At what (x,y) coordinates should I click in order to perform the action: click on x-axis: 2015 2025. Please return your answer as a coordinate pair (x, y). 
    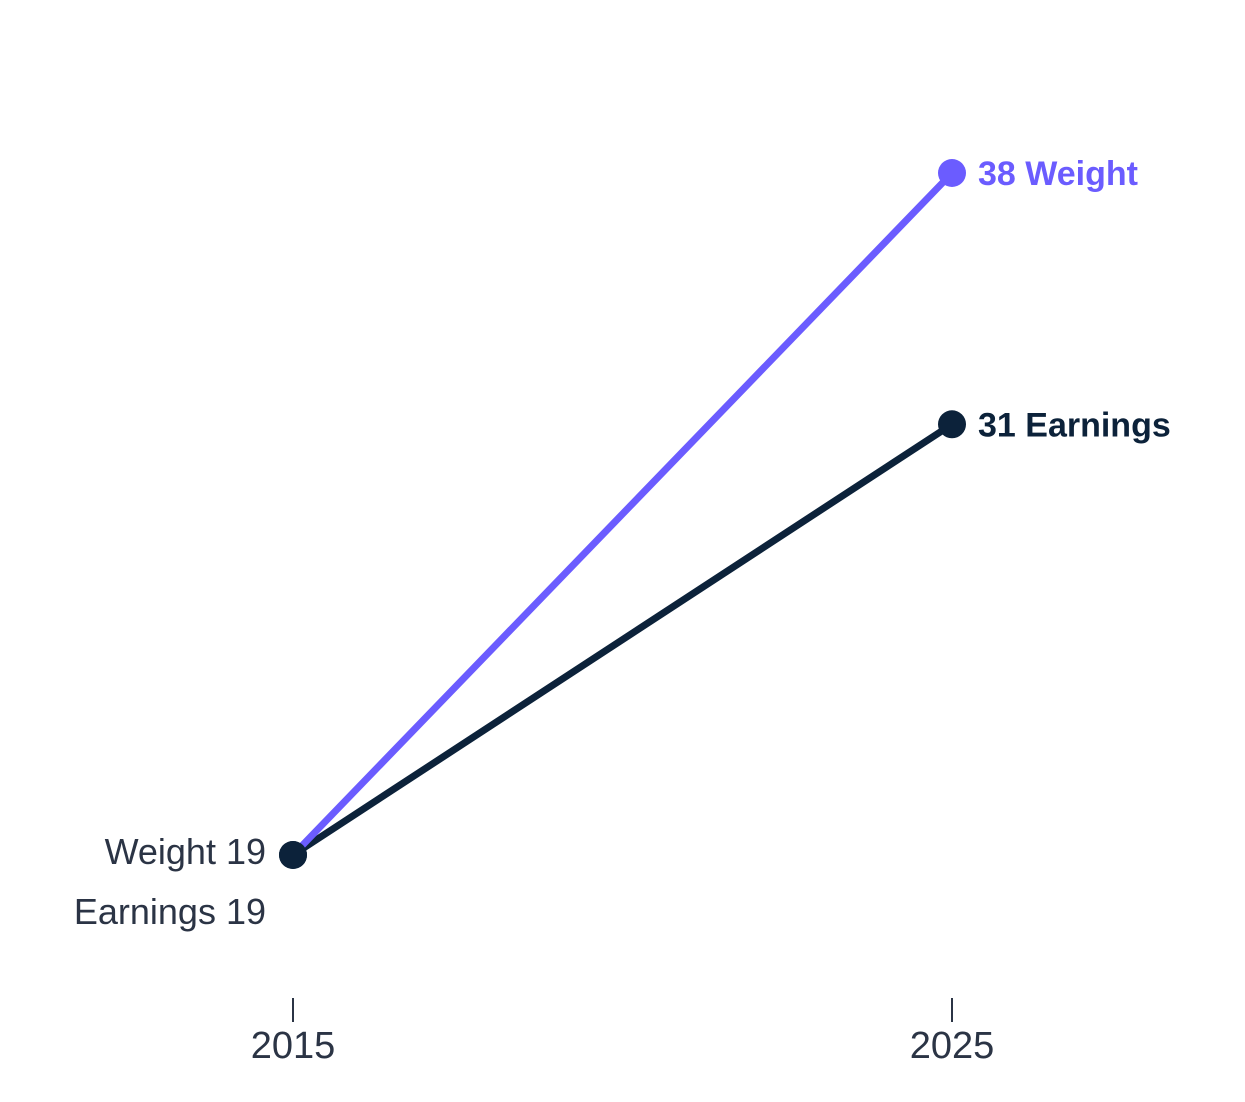
    Looking at the image, I should click on (623, 1032).